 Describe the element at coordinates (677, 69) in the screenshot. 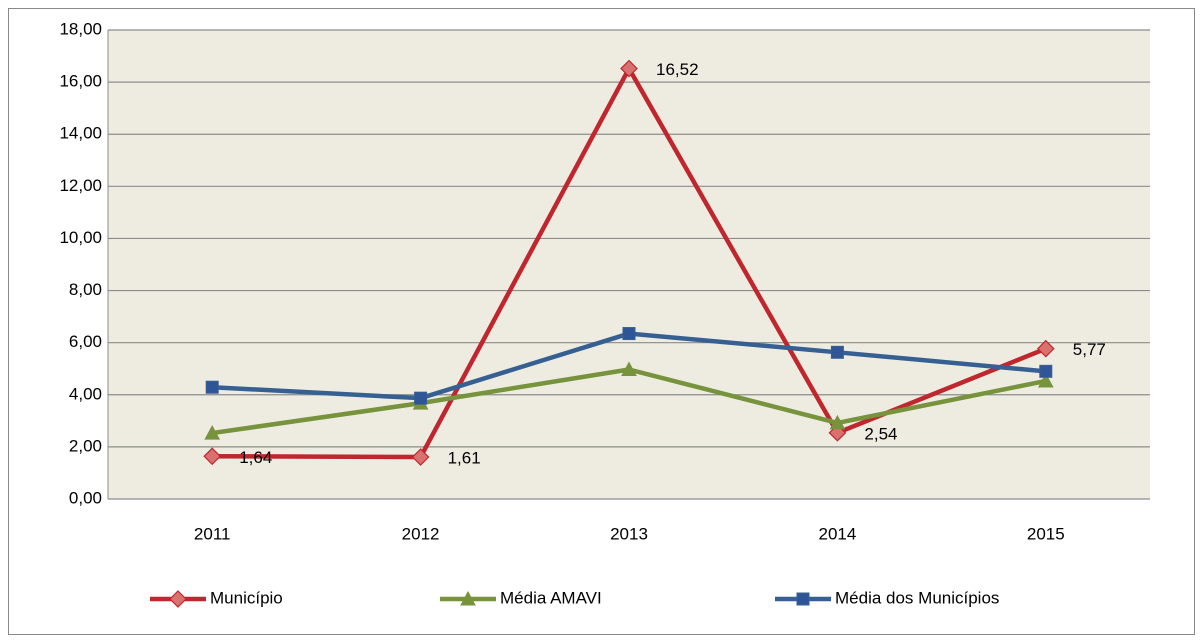

I see `data-label: 16,52` at that location.